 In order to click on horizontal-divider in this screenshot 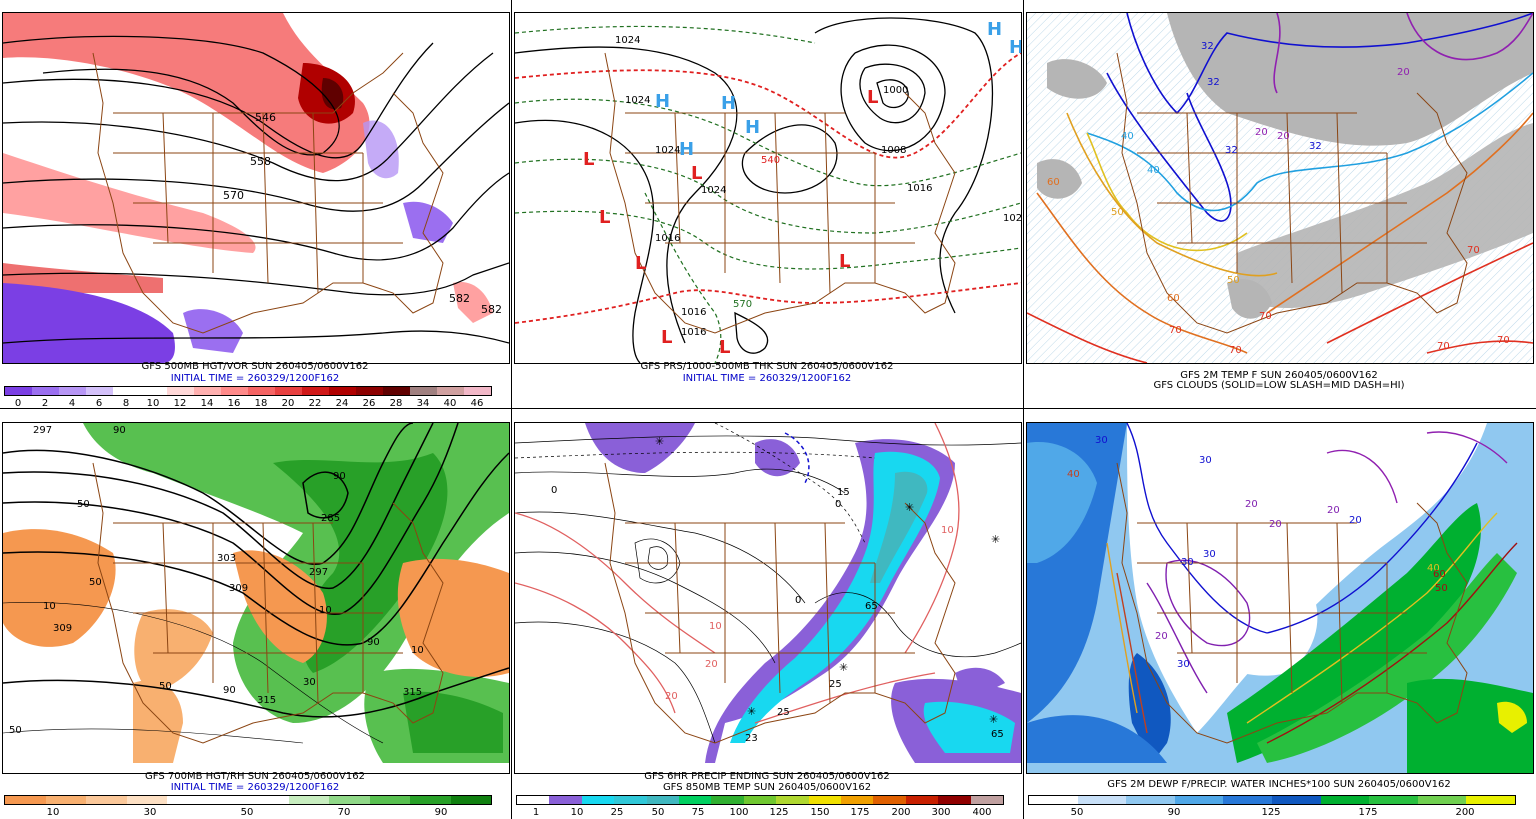, I will do `click(768, 408)`.